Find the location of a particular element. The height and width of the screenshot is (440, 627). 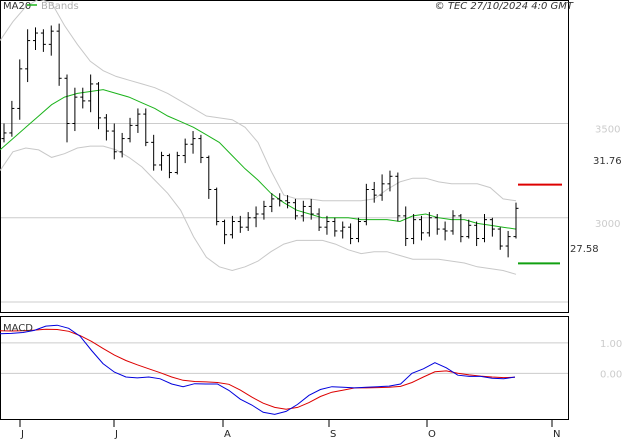

price-y-tick-label: 3000 is located at coordinates (607, 224).